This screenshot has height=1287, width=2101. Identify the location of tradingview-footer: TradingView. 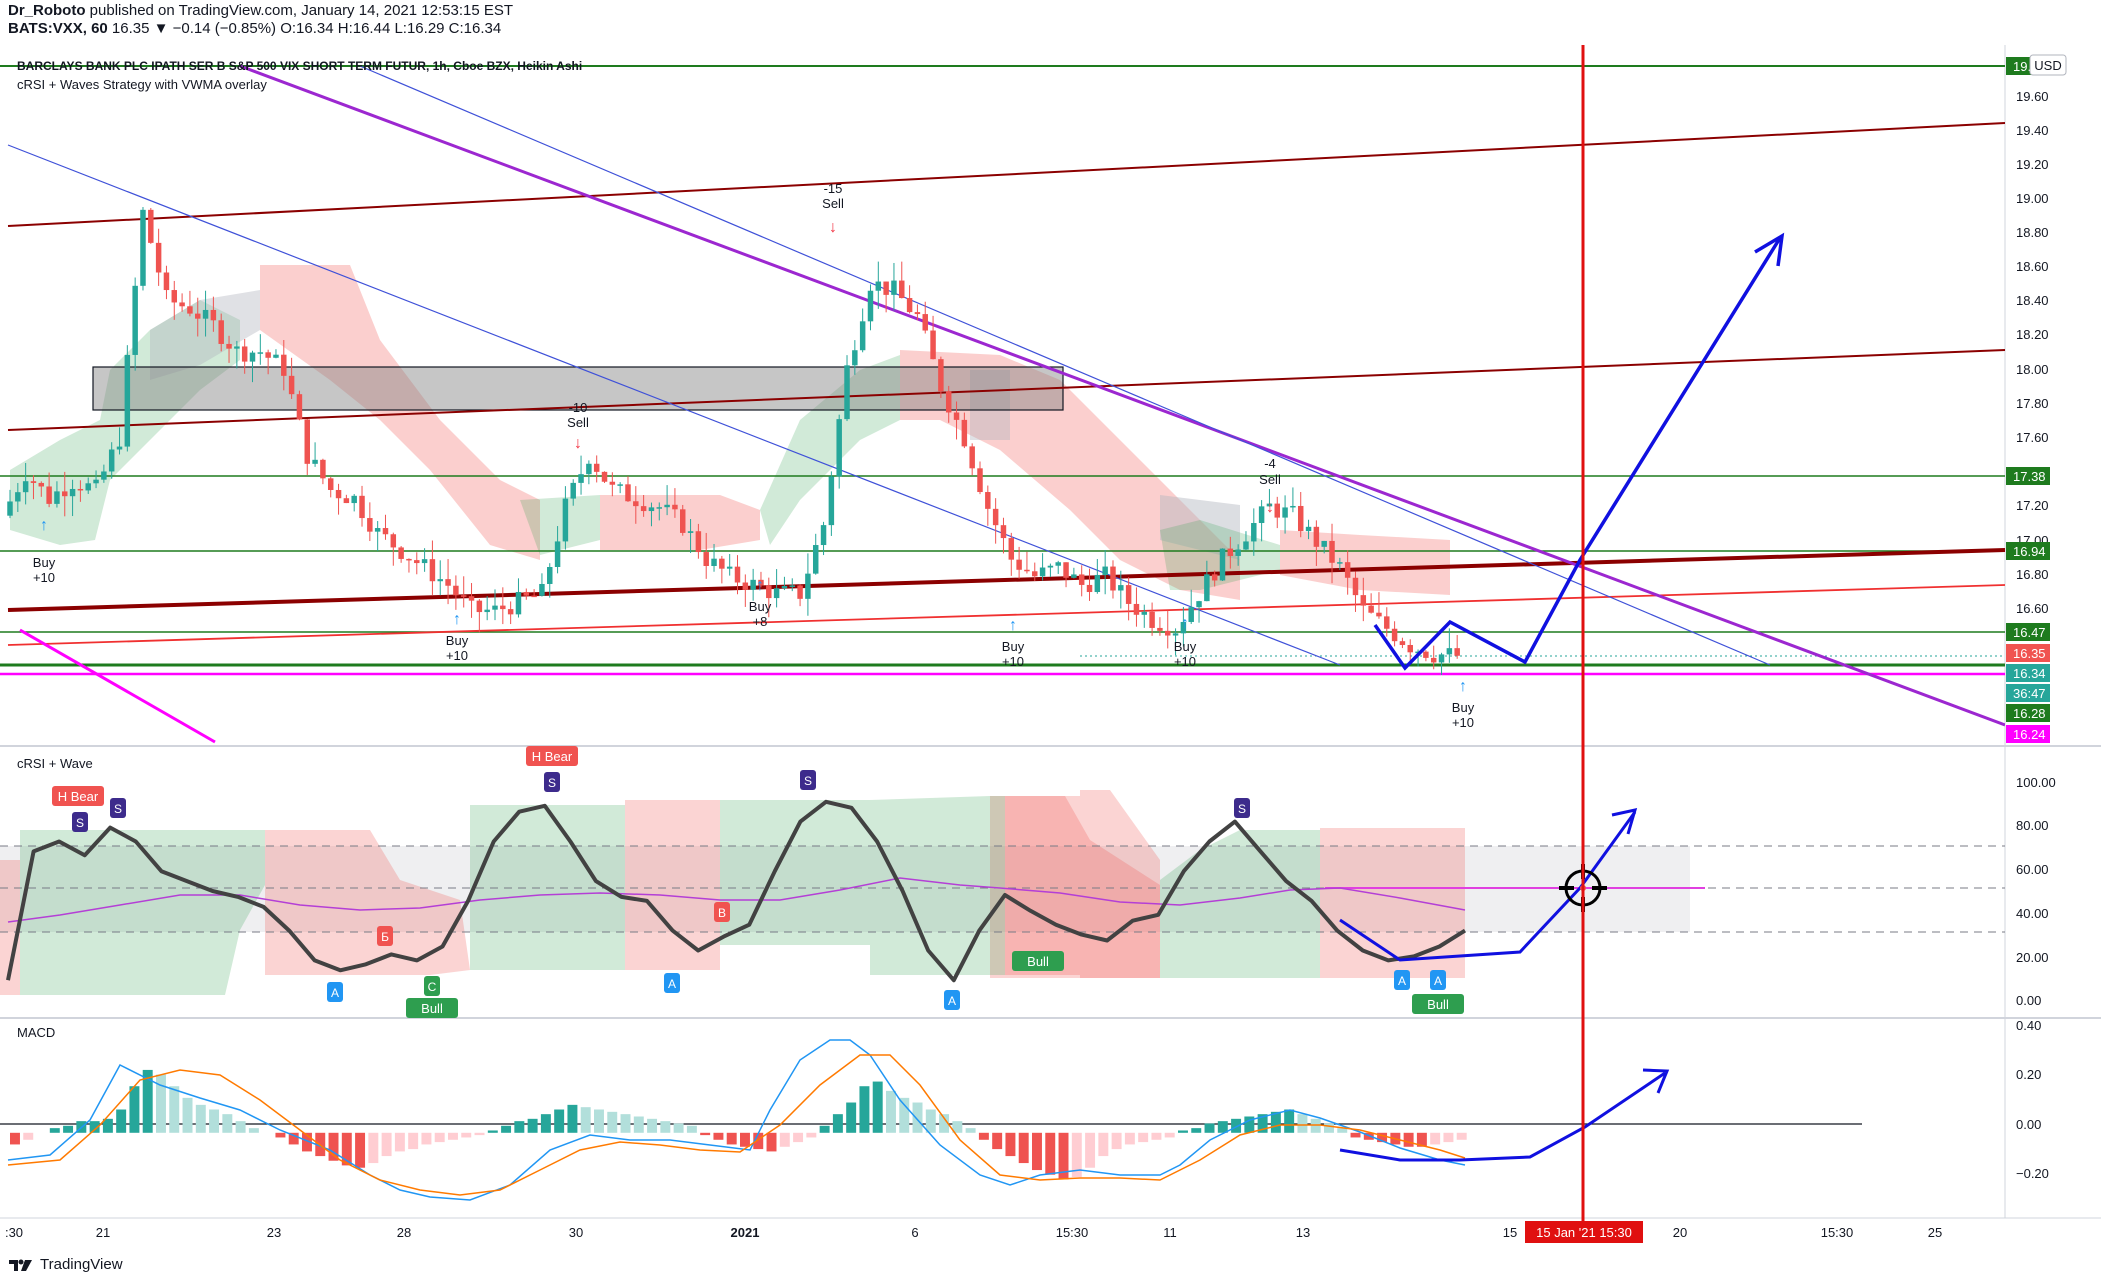
(65, 1264).